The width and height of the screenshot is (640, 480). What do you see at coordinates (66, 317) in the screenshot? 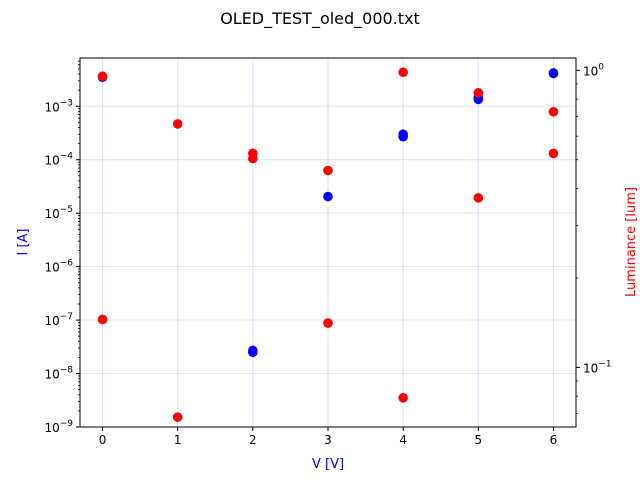
I see `tick-exponent: −7` at bounding box center [66, 317].